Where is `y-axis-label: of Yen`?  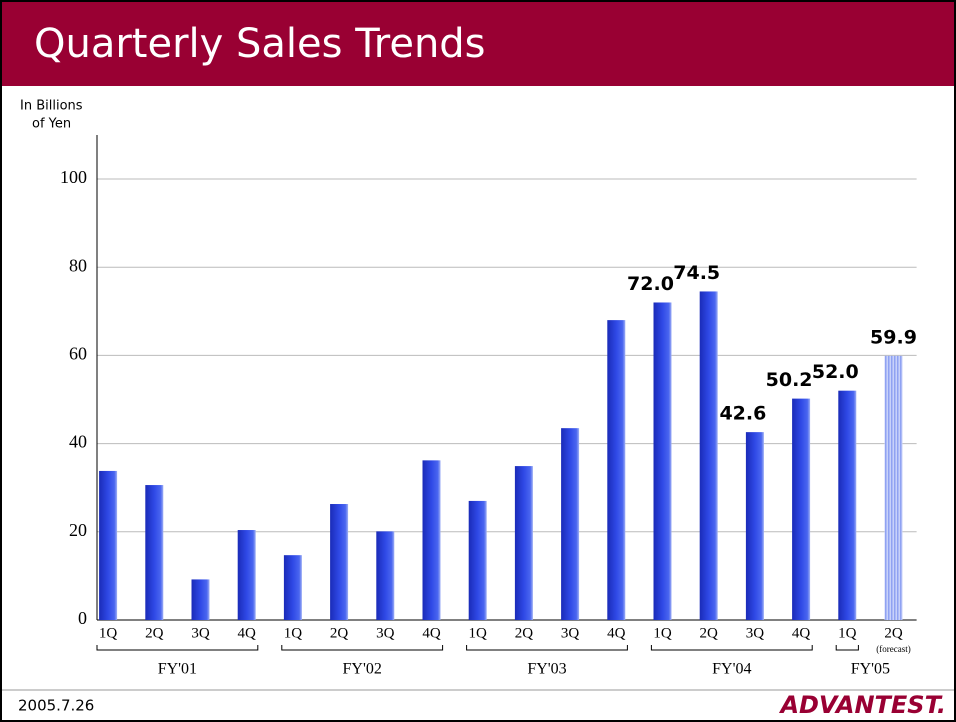
y-axis-label: of Yen is located at coordinates (51, 124).